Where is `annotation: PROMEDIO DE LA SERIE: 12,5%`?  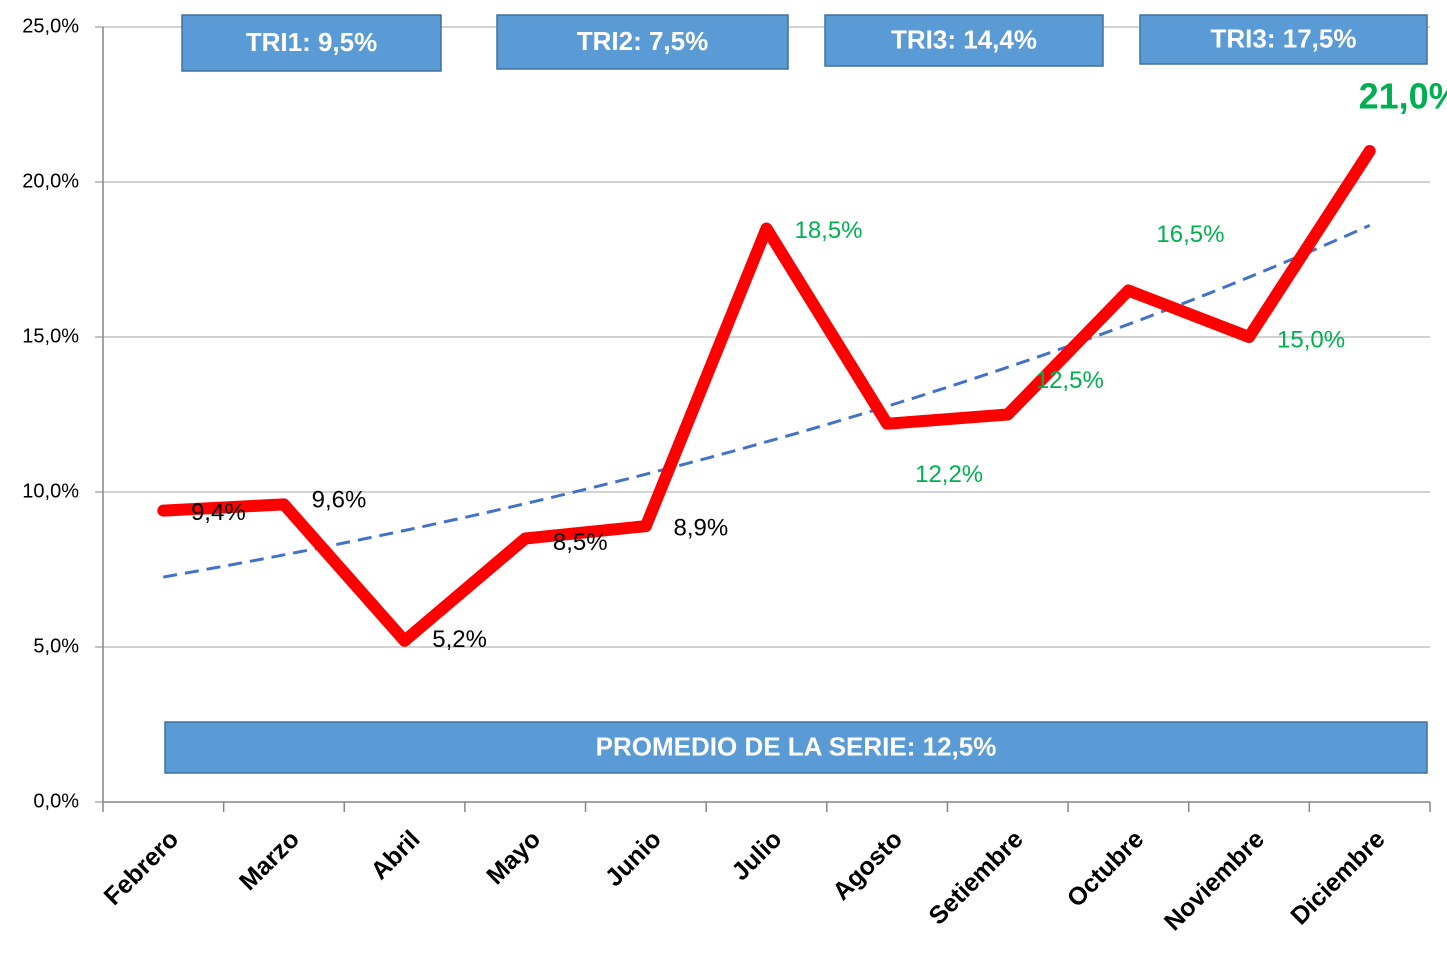 annotation: PROMEDIO DE LA SERIE: 12,5% is located at coordinates (796, 746).